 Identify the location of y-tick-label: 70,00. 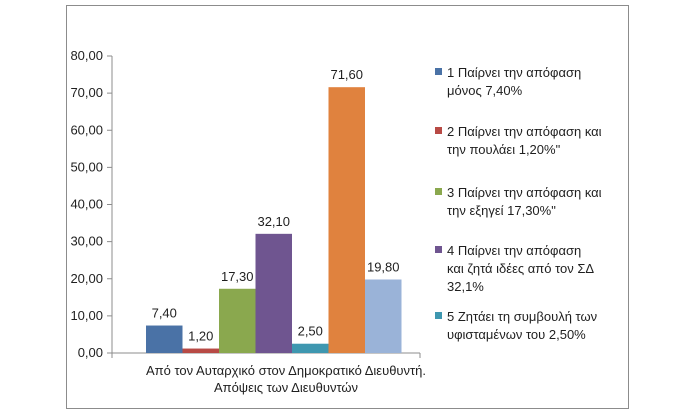
(86, 92).